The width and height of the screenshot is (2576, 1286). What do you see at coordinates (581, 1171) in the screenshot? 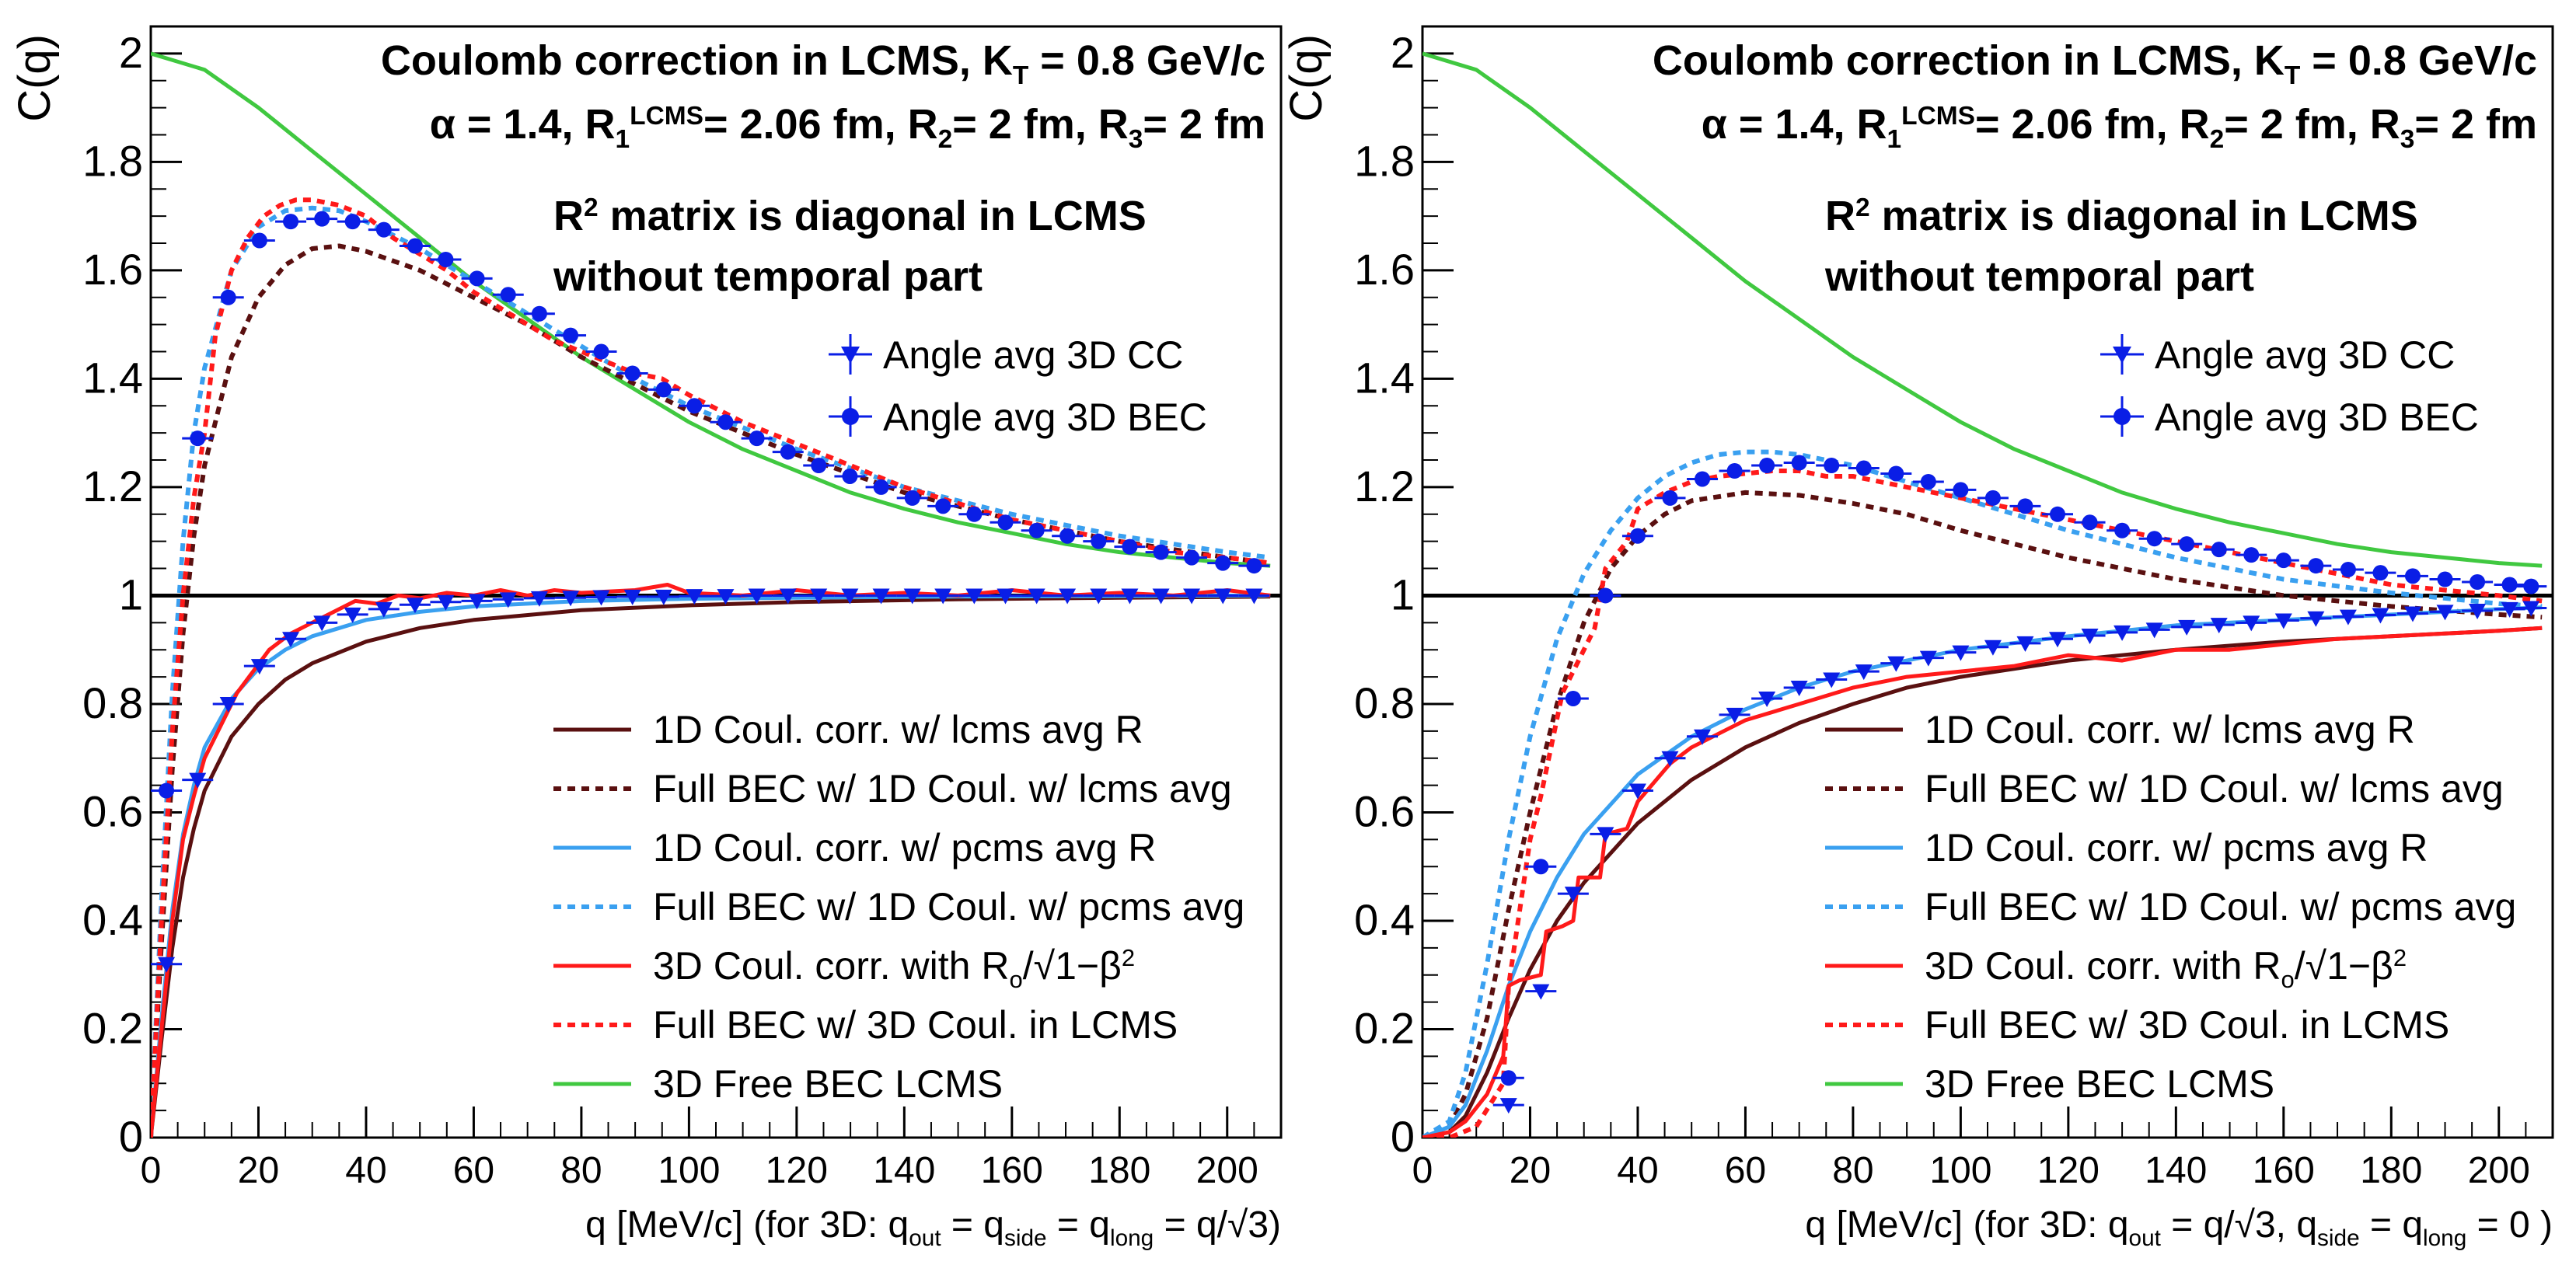
I see `x-tick-label: 80` at bounding box center [581, 1171].